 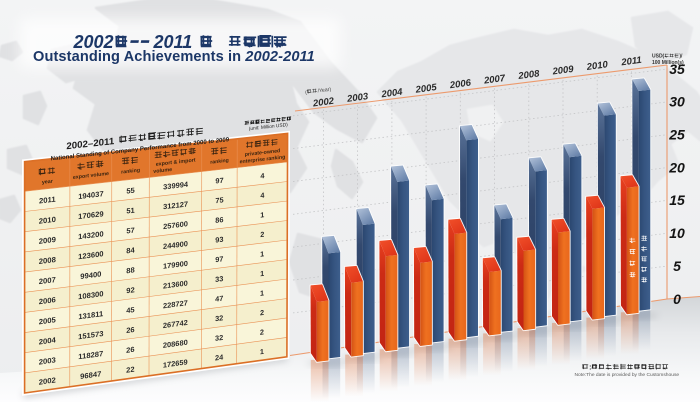 What do you see at coordinates (676, 167) in the screenshot?
I see `svg-text: 20` at bounding box center [676, 167].